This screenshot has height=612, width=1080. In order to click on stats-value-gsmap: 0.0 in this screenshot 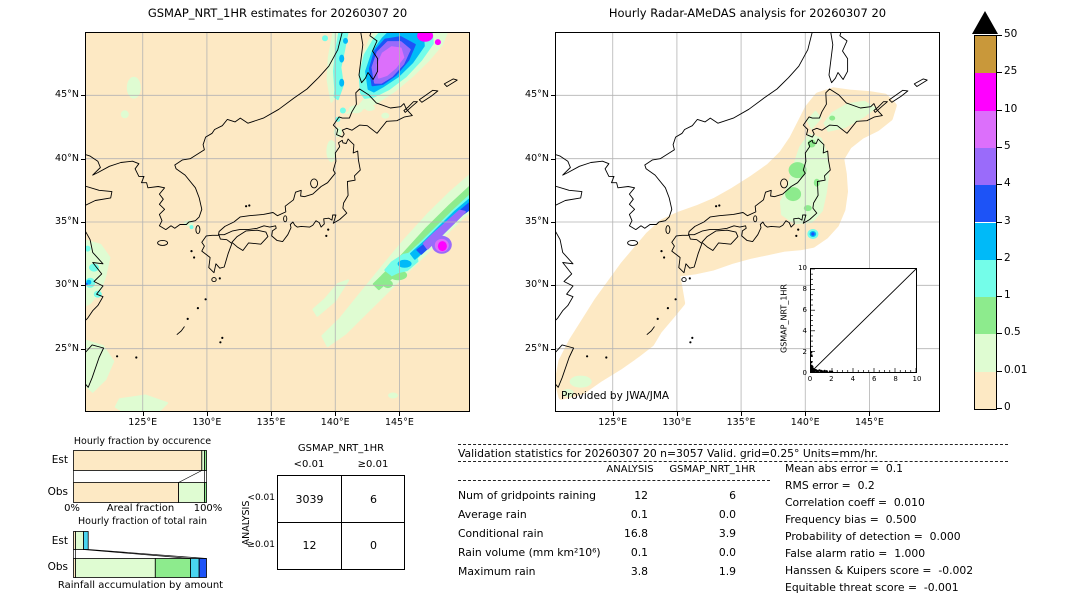, I will do `click(727, 552)`.